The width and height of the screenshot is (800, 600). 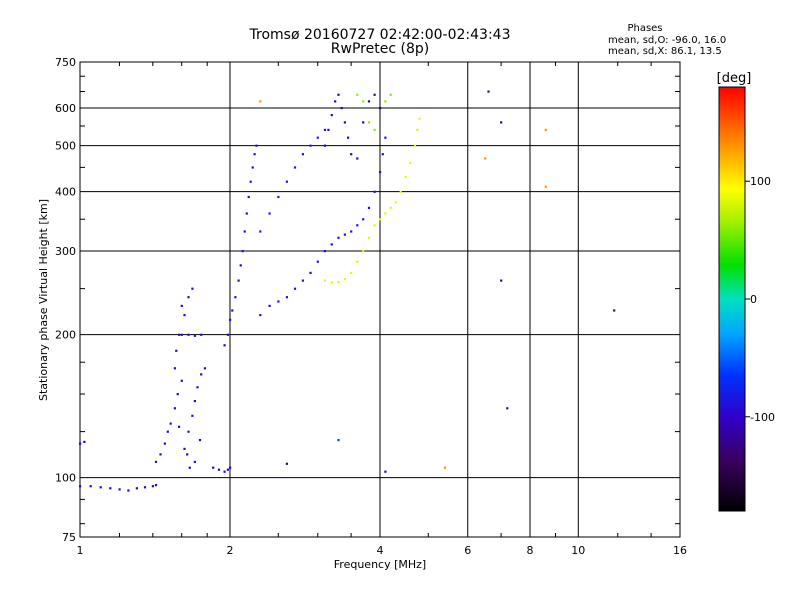 I want to click on chart-title: Tromsø 20160727 02:42:00-02:43:43, so click(x=380, y=35).